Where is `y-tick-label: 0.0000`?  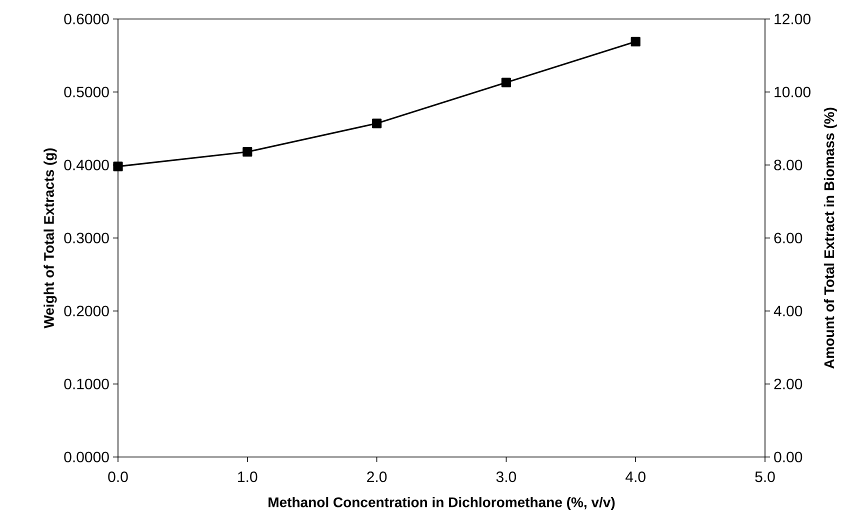
y-tick-label: 0.0000 is located at coordinates (86, 457).